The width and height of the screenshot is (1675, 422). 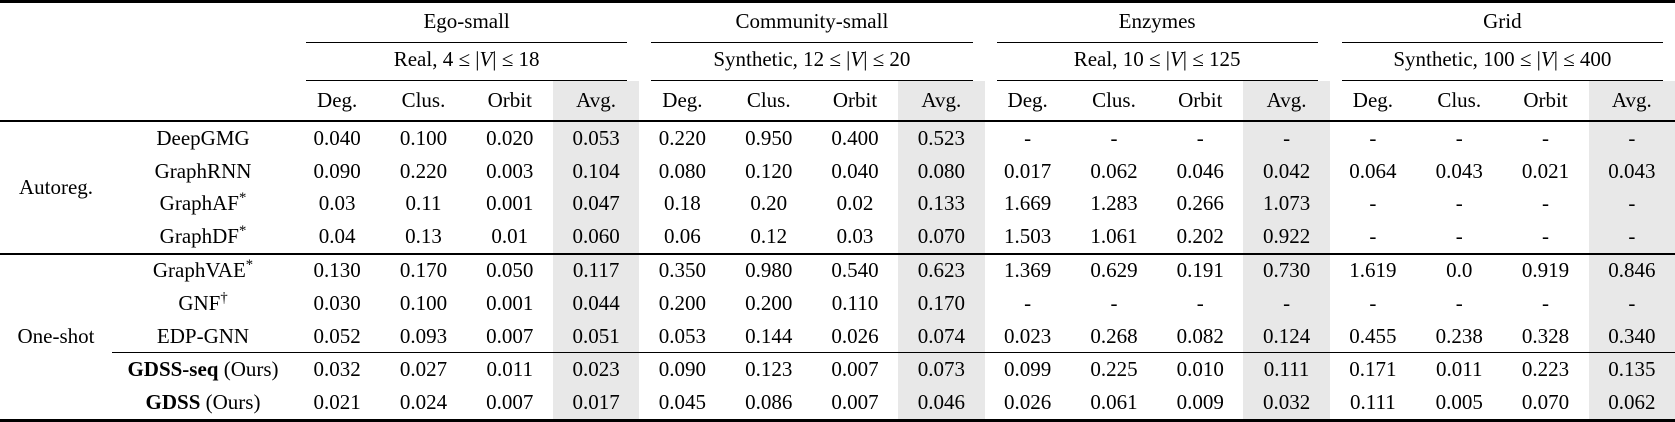 What do you see at coordinates (1373, 270) in the screenshot?
I see `metric-value-cell: 1.619` at bounding box center [1373, 270].